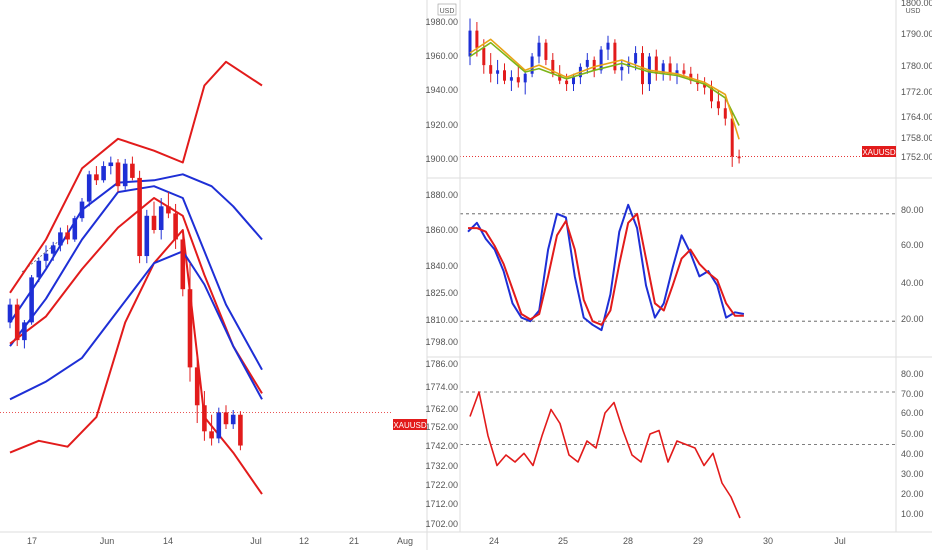 The image size is (932, 550). What do you see at coordinates (441, 195) in the screenshot?
I see `rs-y-left-0: 1880.00` at bounding box center [441, 195].